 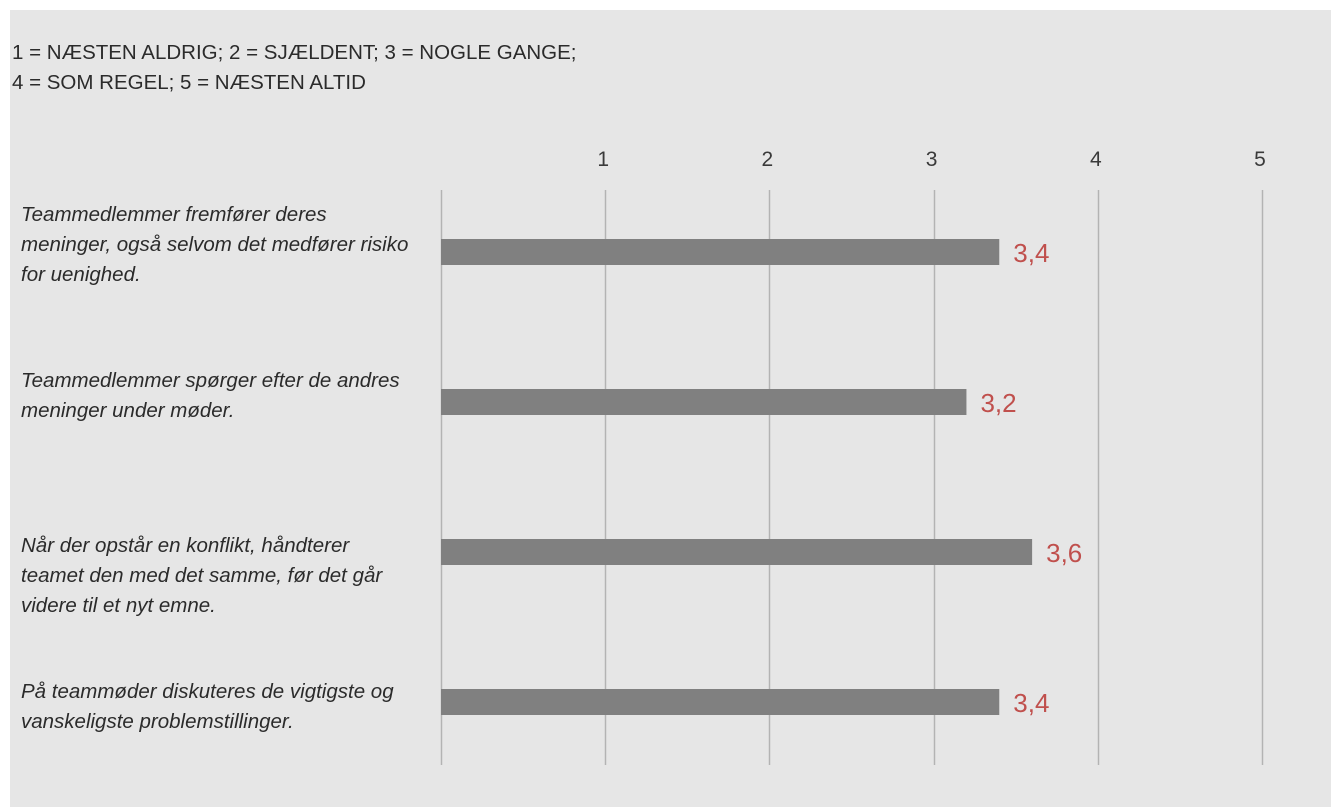 What do you see at coordinates (932, 159) in the screenshot?
I see `x-tick-label: 3` at bounding box center [932, 159].